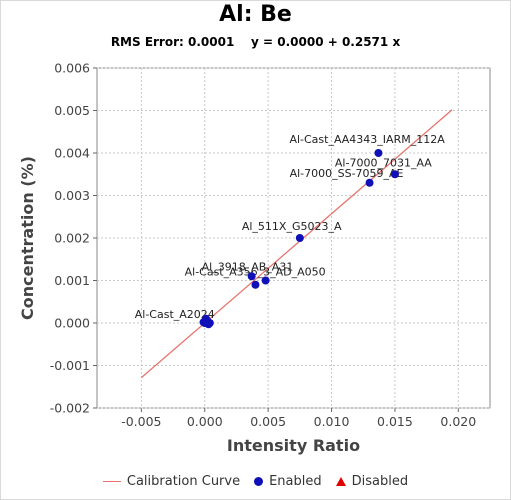 This screenshot has height=500, width=511. What do you see at coordinates (380, 481) in the screenshot?
I see `legend-label: Disabled` at bounding box center [380, 481].